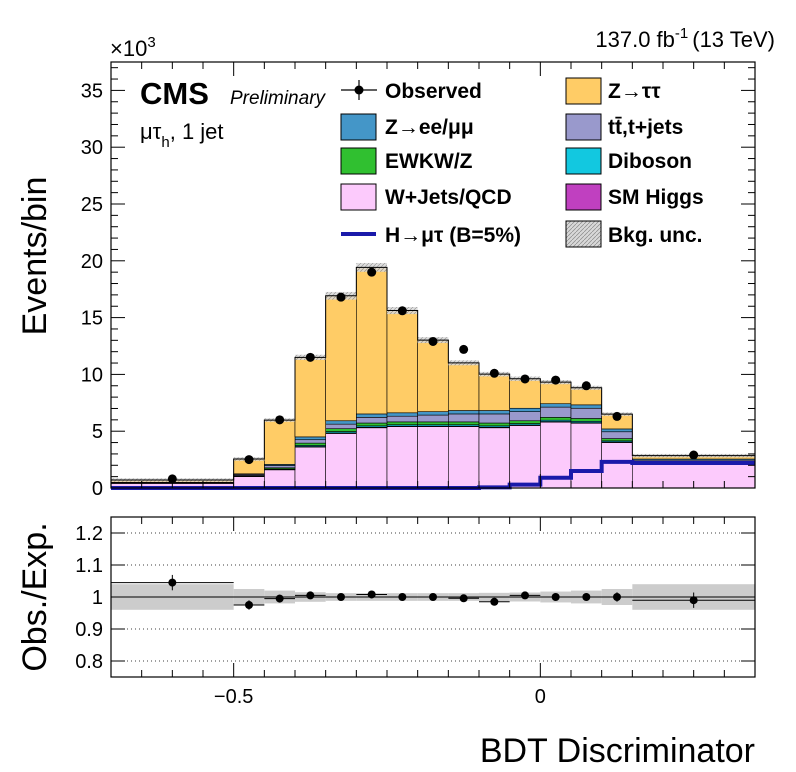  I want to click on legend-higgs-swatch, so click(583, 197).